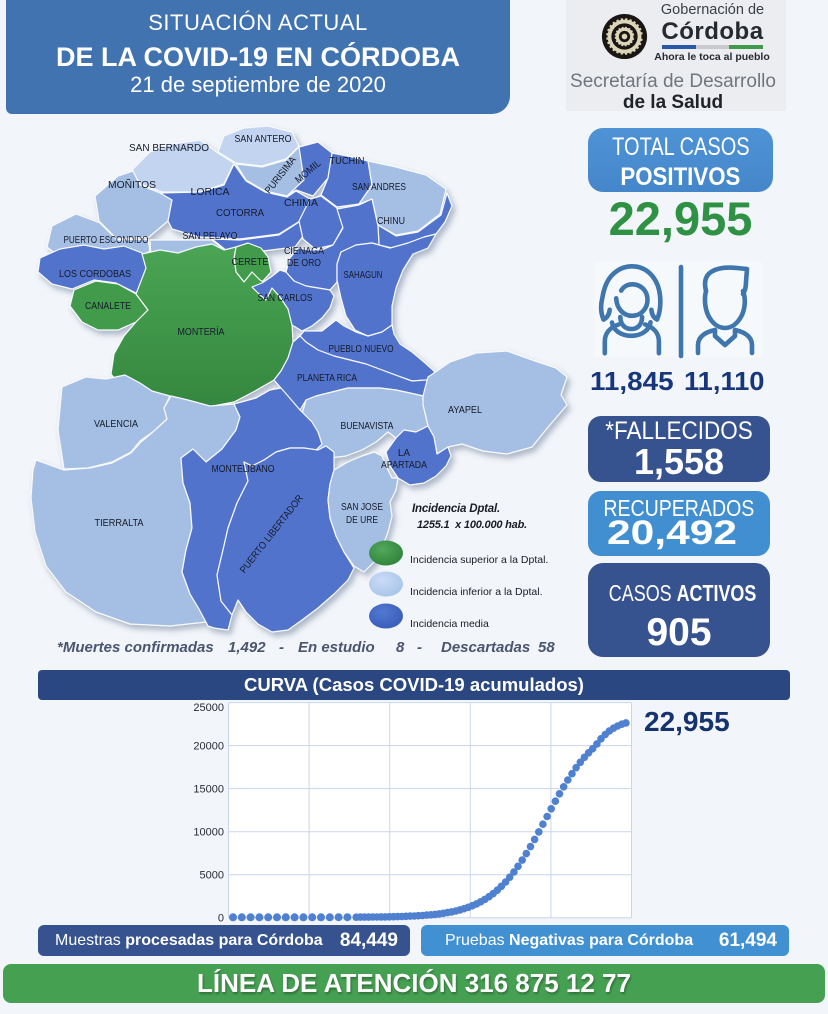  I want to click on svg-text: LORICA, so click(210, 192).